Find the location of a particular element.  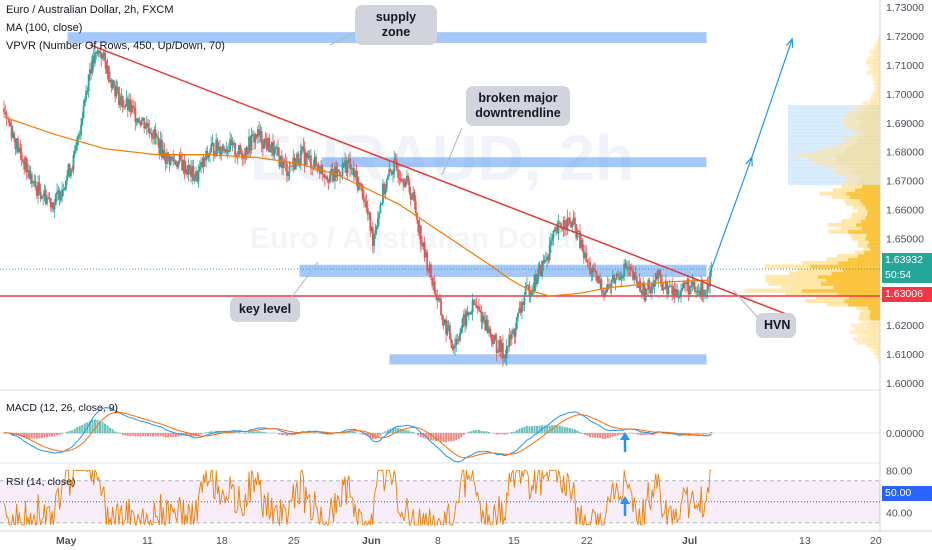

time-axis-tick: 25 is located at coordinates (294, 541).